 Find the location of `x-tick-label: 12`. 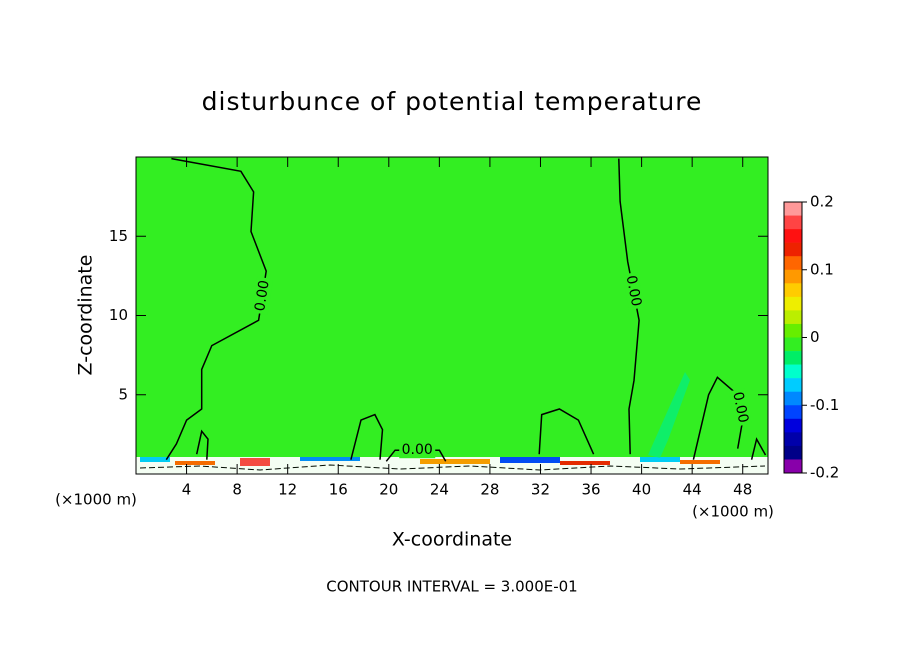

x-tick-label: 12 is located at coordinates (287, 490).